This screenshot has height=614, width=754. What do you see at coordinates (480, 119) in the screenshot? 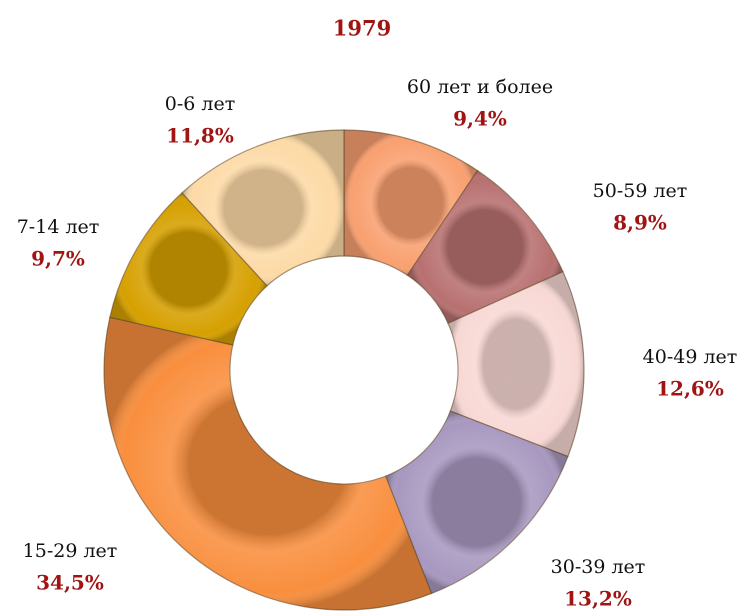
I see `value-label: 9,4%` at bounding box center [480, 119].